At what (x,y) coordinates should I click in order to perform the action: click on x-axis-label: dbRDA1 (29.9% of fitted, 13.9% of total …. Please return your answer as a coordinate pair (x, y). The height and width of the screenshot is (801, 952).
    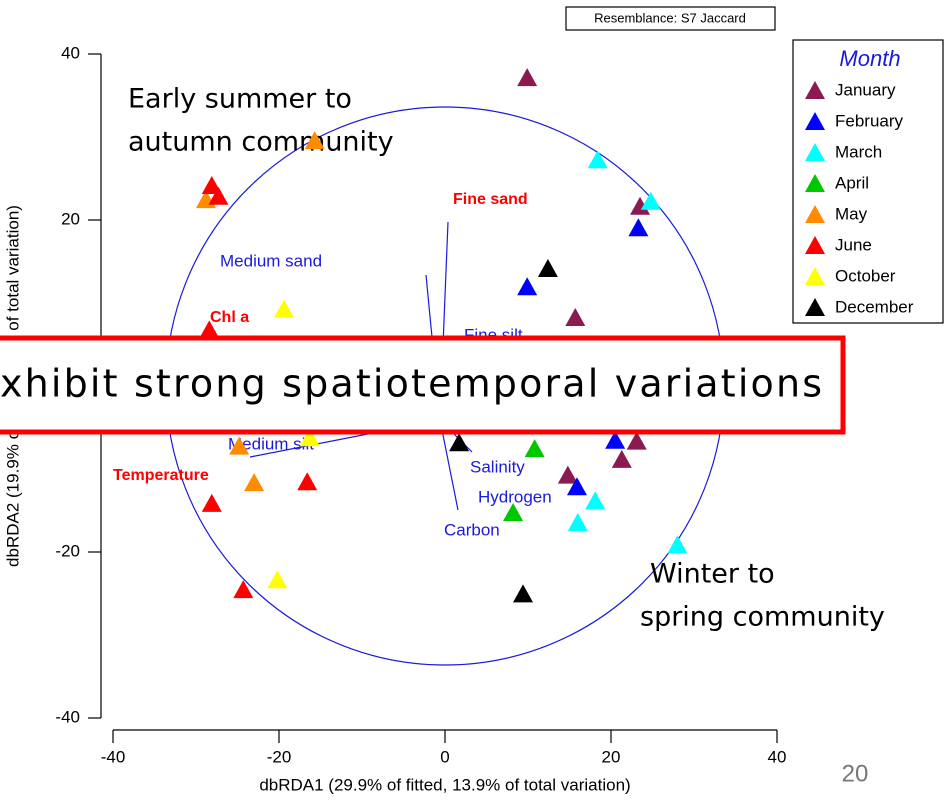
    Looking at the image, I should click on (444, 784).